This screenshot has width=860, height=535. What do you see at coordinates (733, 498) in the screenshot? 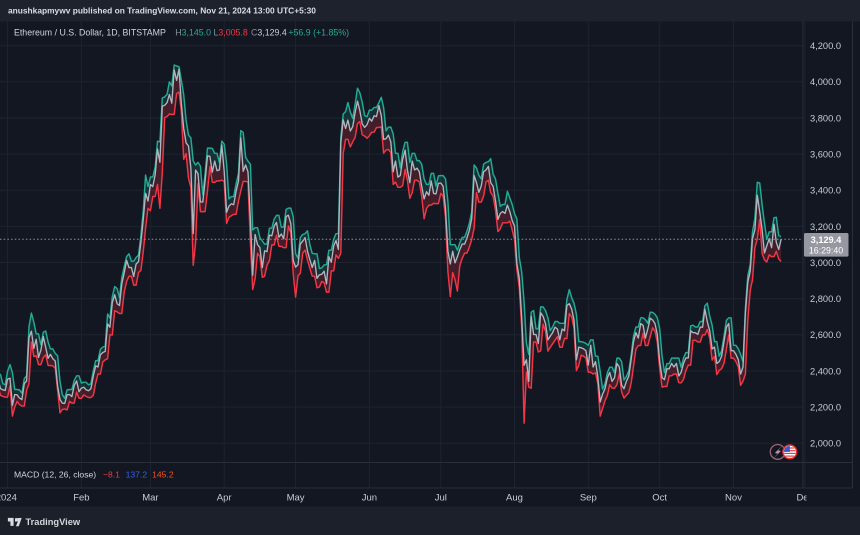
I see `svg-text: Nov` at bounding box center [733, 498].